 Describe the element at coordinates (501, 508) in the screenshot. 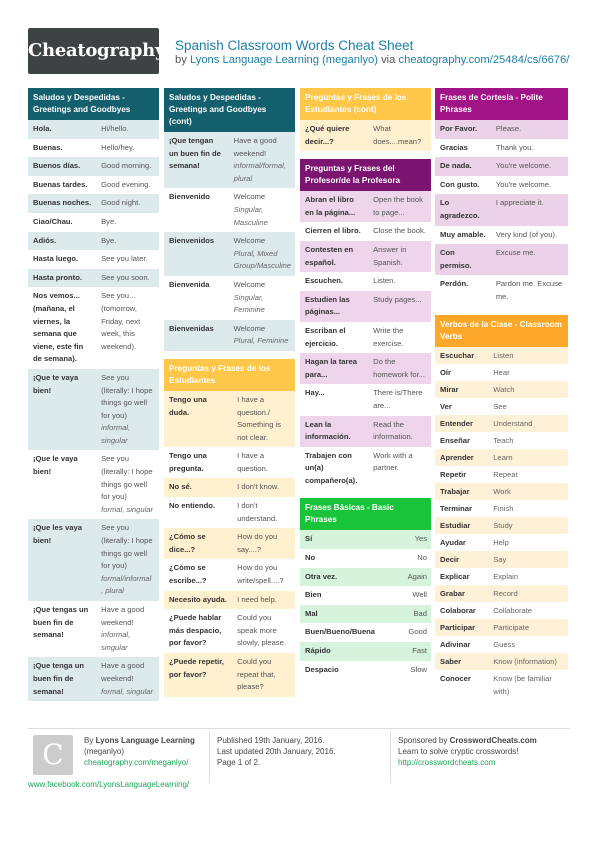

I see `table-row: Terminar Finish` at that location.